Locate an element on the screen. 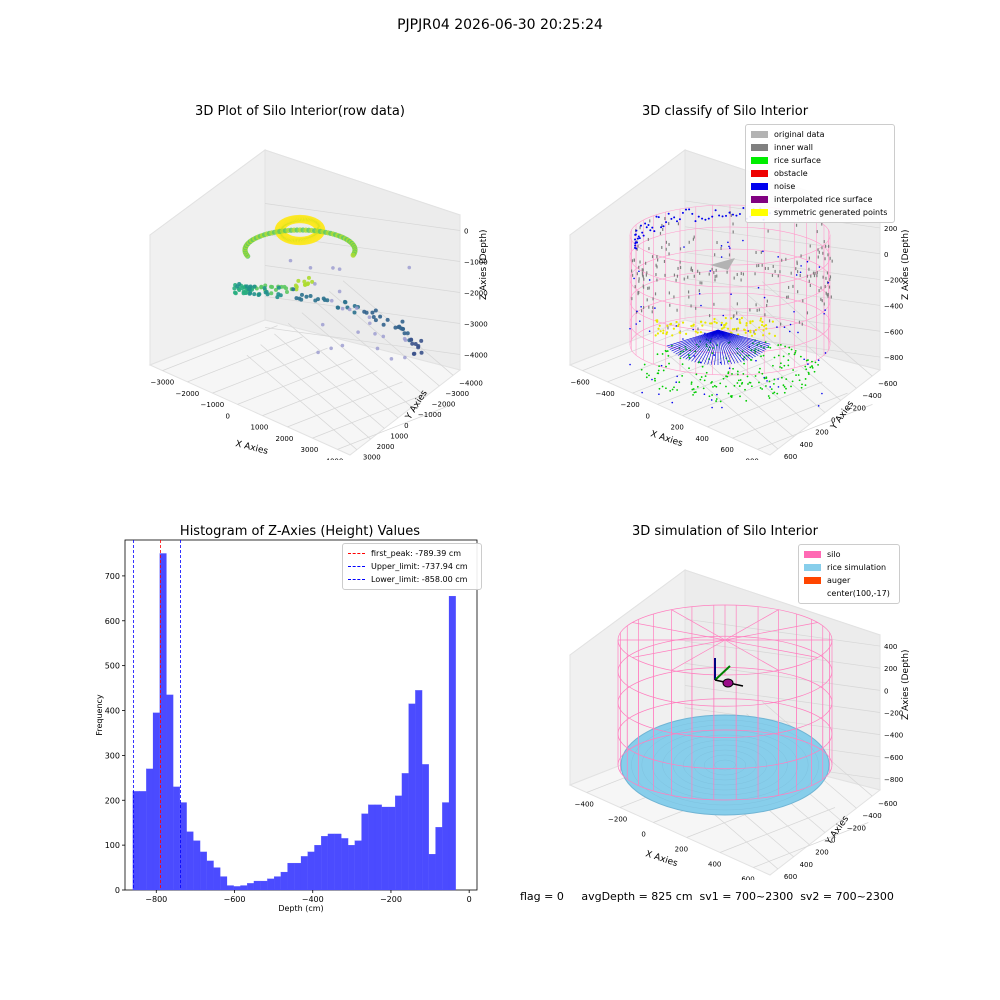 This screenshot has width=1000, height=1000. sim-rice-surface is located at coordinates (725, 765).